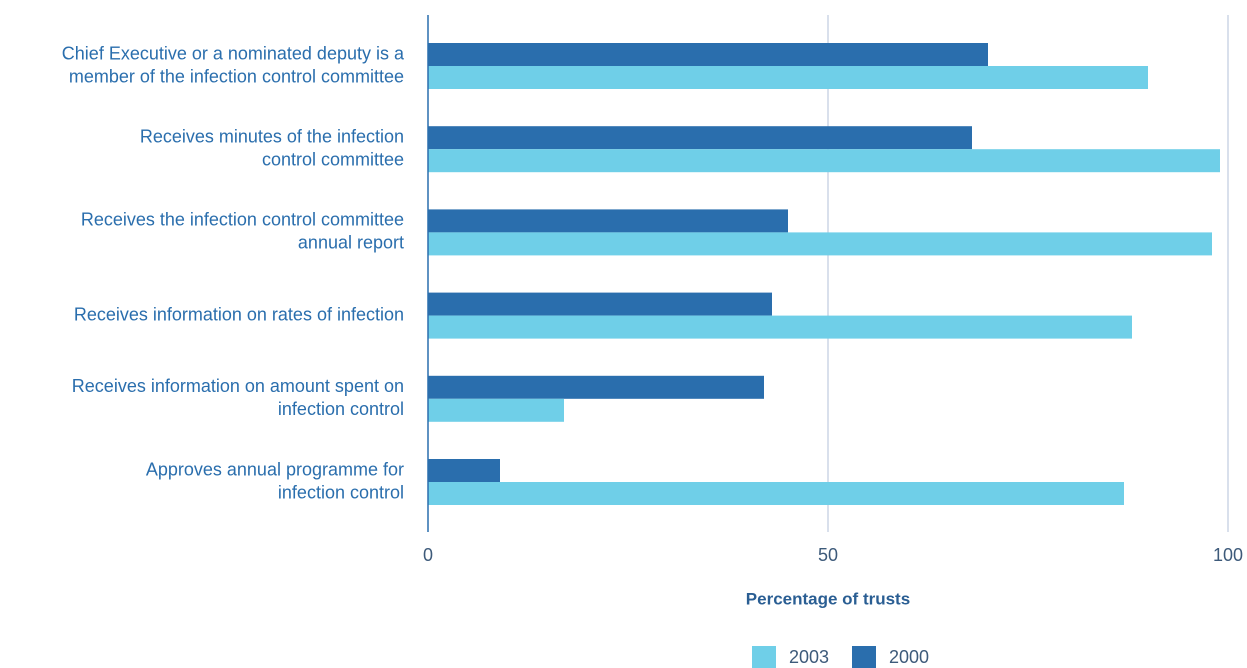 The height and width of the screenshot is (668, 1247). Describe the element at coordinates (828, 555) in the screenshot. I see `x-tick-label: 50` at that location.